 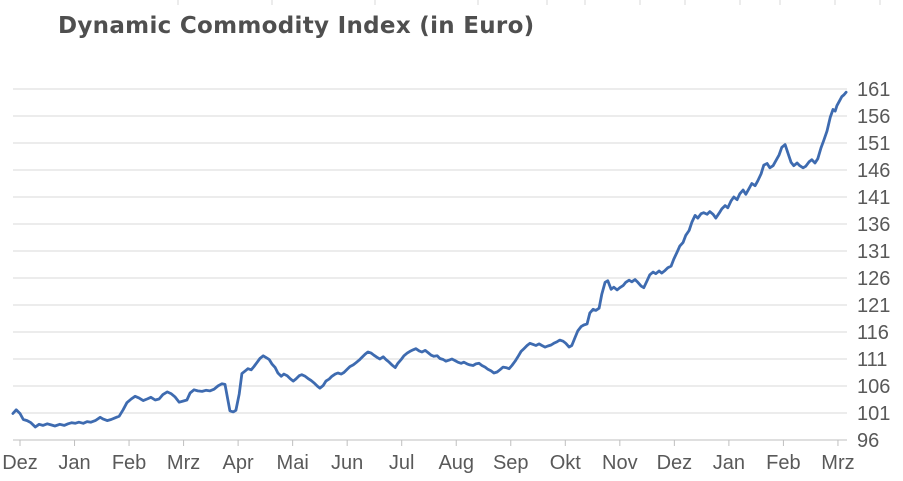 I want to click on y-axis-label: 136, so click(x=873, y=225).